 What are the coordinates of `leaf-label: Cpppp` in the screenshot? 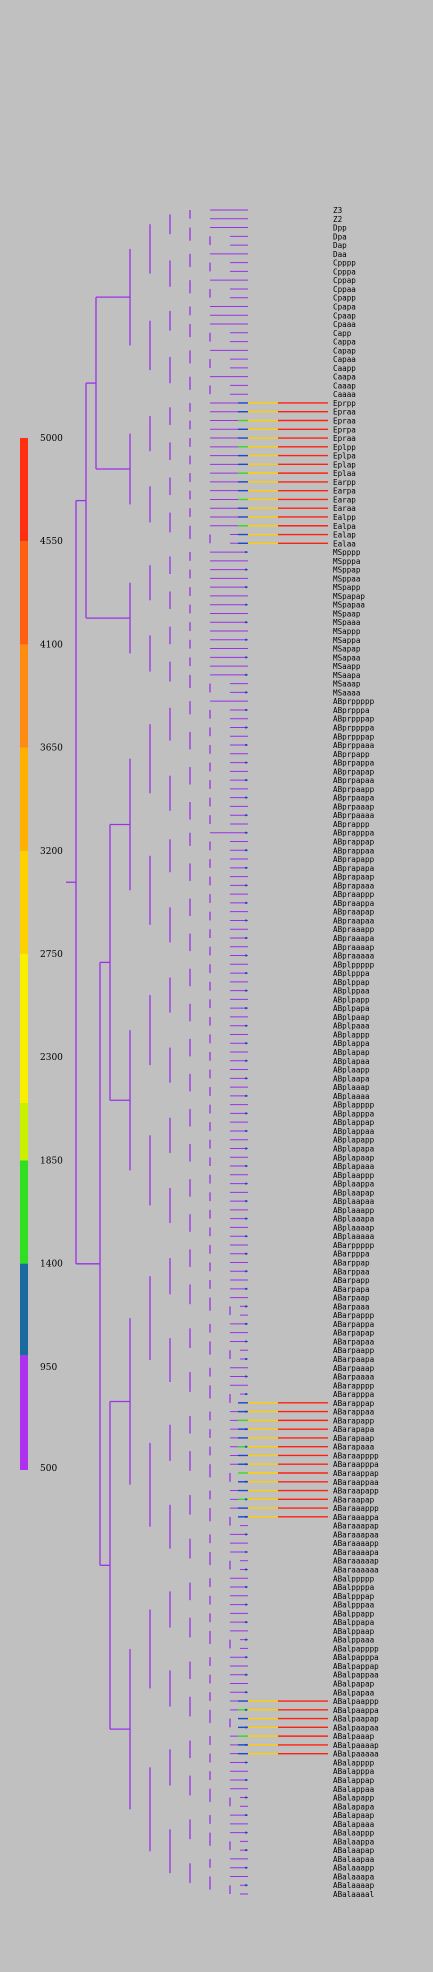 It's located at (344, 263).